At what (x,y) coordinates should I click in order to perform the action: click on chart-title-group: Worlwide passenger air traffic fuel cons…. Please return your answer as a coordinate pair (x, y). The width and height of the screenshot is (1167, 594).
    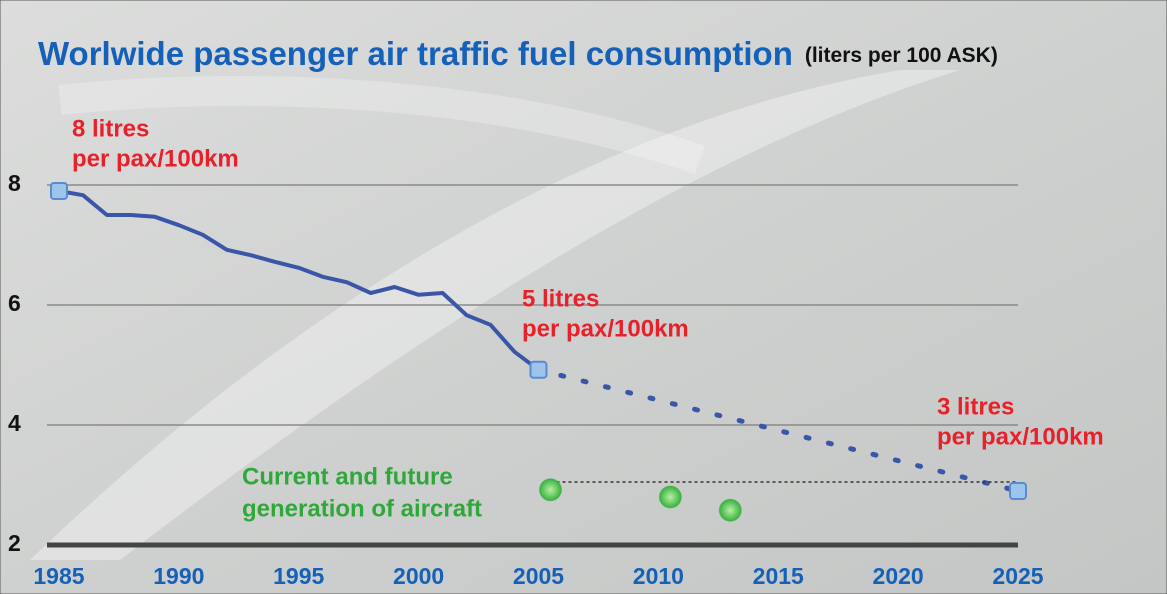
    Looking at the image, I should click on (518, 53).